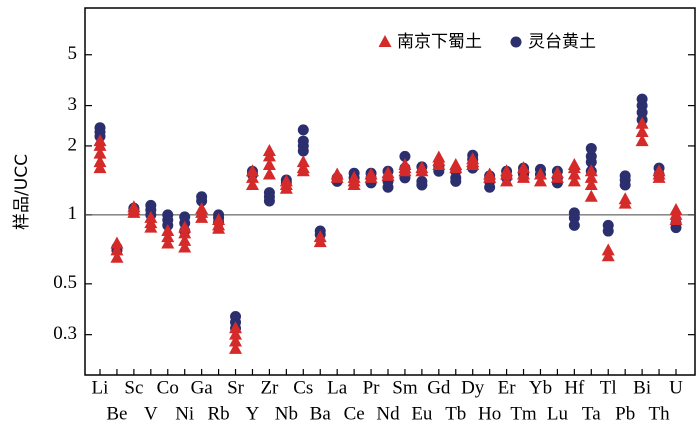 The width and height of the screenshot is (700, 433). Describe the element at coordinates (608, 387) in the screenshot. I see `x-tick-label: Tl` at that location.